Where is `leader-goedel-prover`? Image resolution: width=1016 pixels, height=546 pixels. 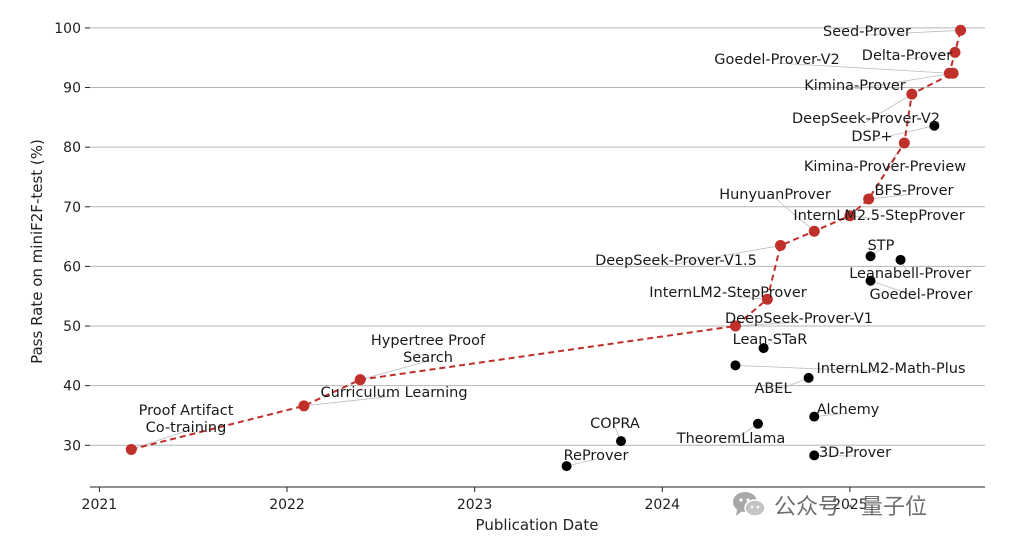 leader-goedel-prover is located at coordinates (896, 289).